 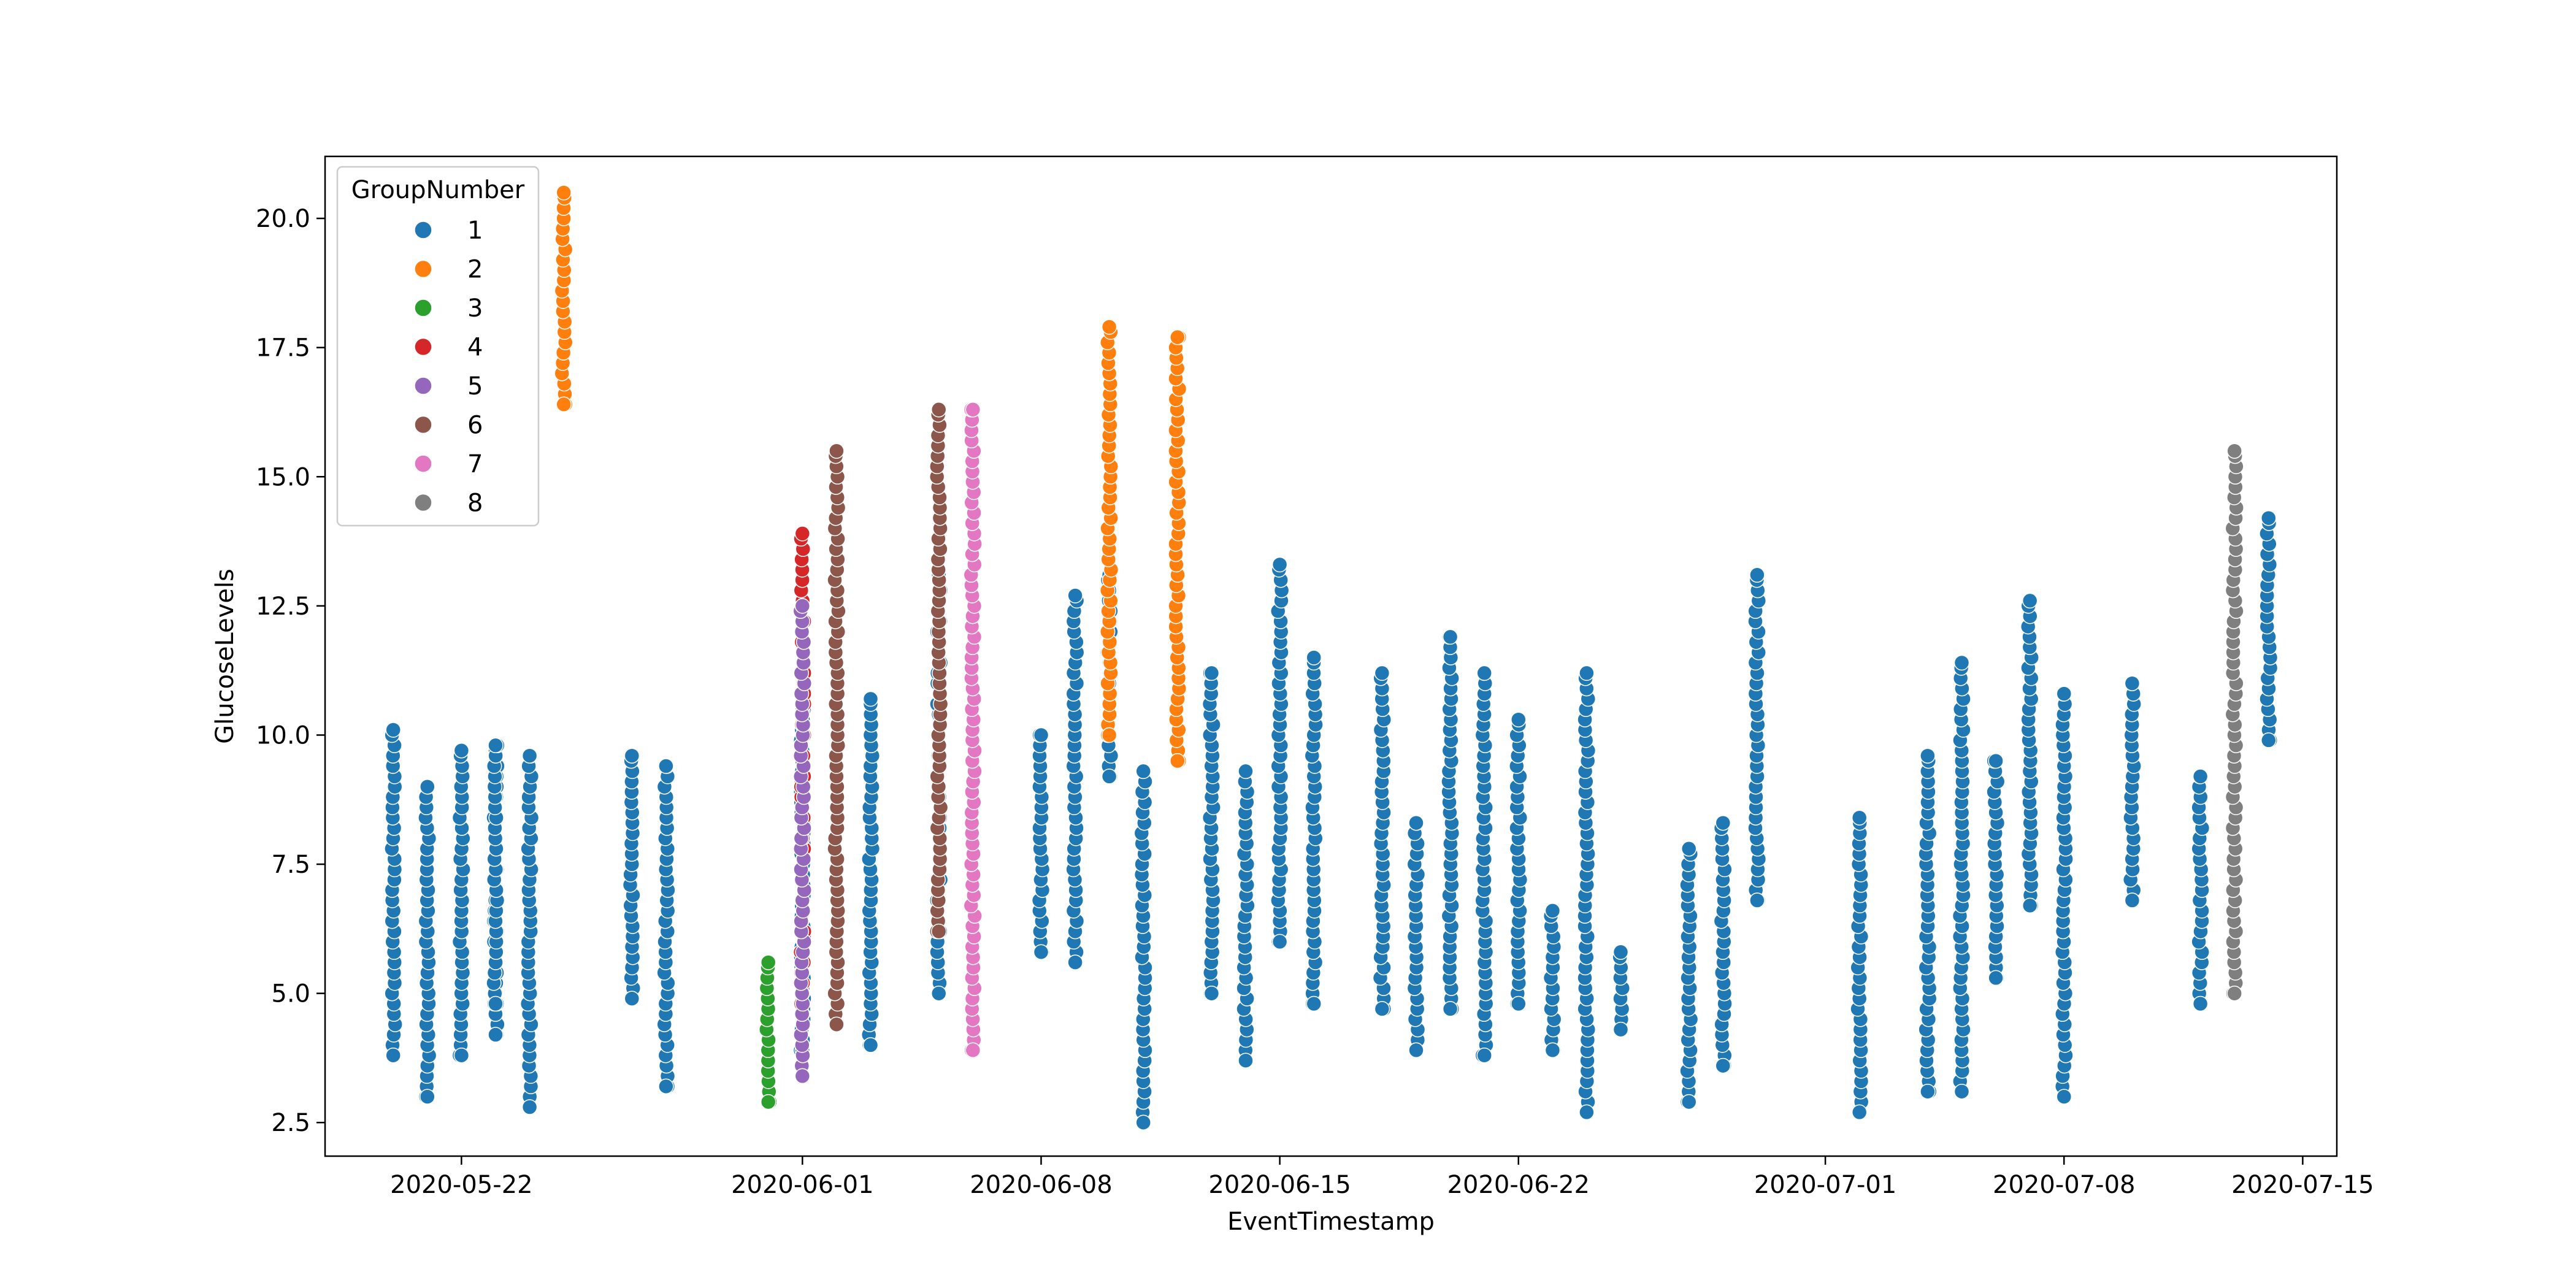 What do you see at coordinates (283, 606) in the screenshot?
I see `y-tick-label: 12.5` at bounding box center [283, 606].